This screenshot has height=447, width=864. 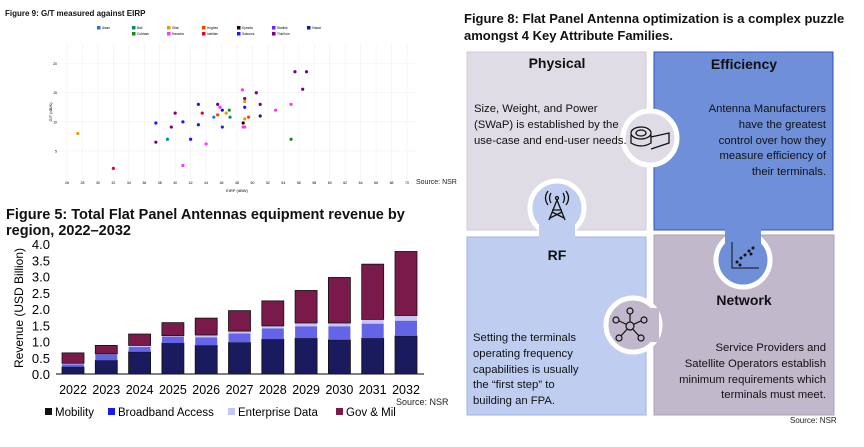 What do you see at coordinates (173, 390) in the screenshot?
I see `bar-xtick: 2025` at bounding box center [173, 390].